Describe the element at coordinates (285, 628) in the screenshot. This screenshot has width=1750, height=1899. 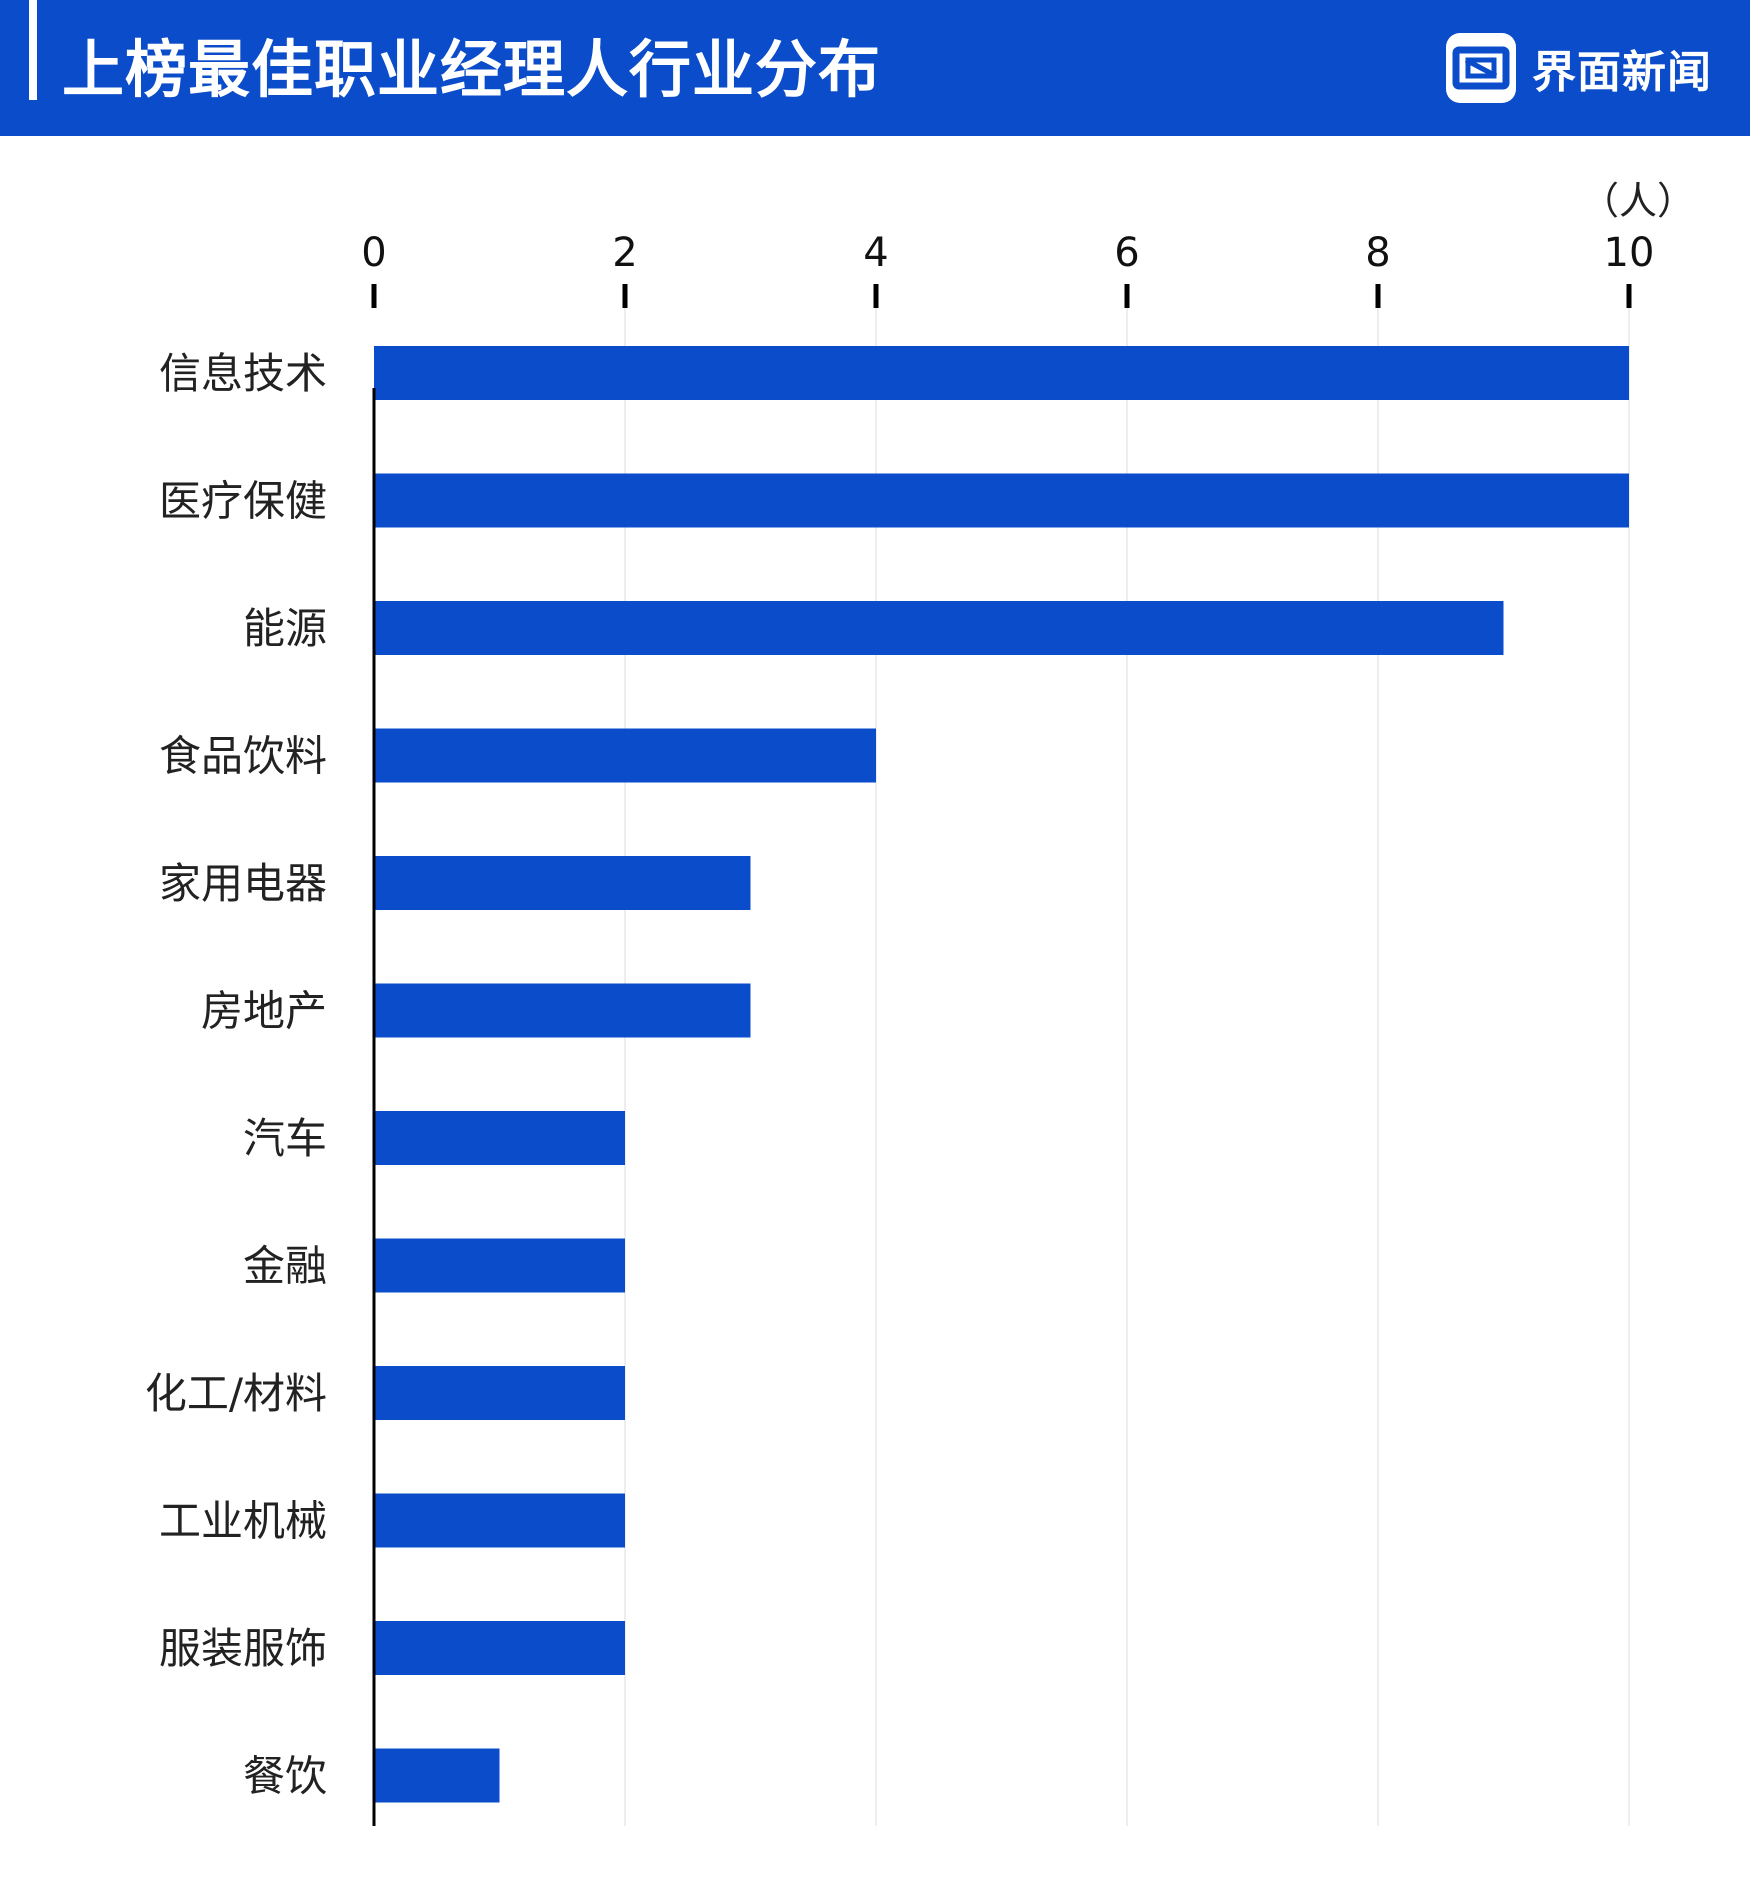
I see `category-label: 能源` at that location.